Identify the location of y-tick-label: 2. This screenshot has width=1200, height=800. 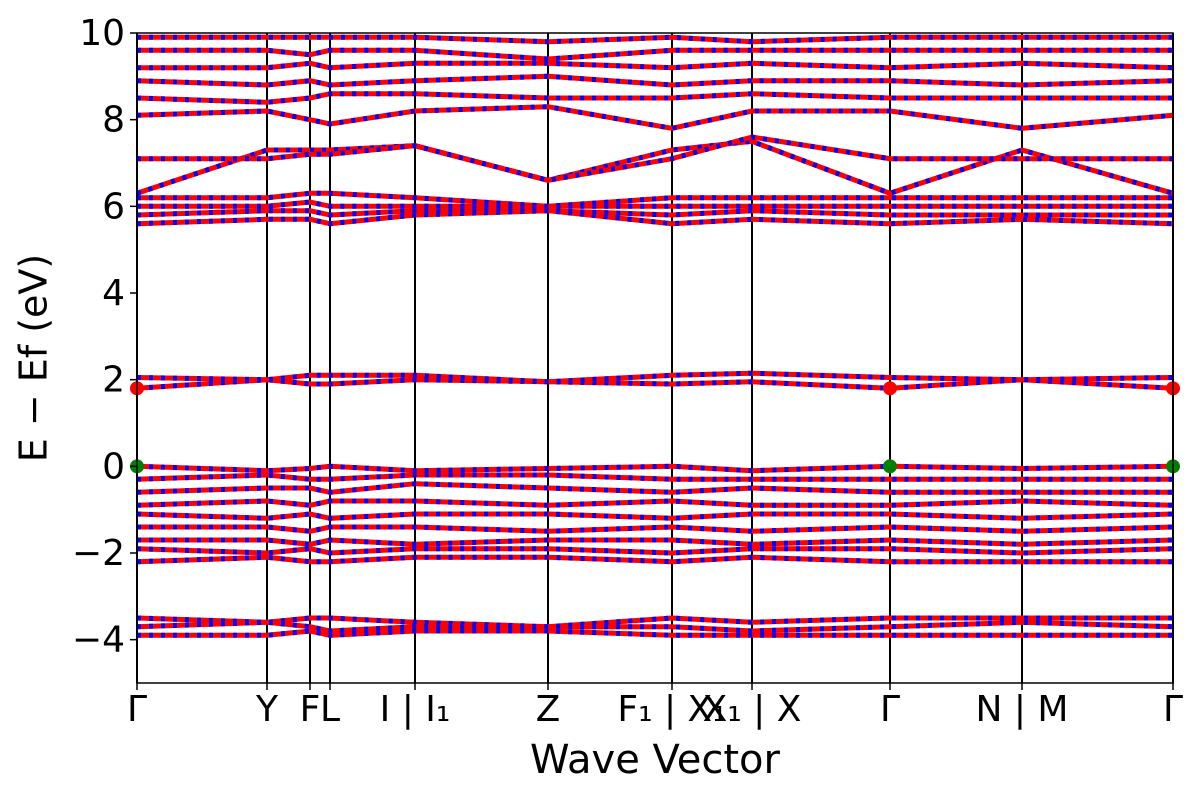
(113, 380).